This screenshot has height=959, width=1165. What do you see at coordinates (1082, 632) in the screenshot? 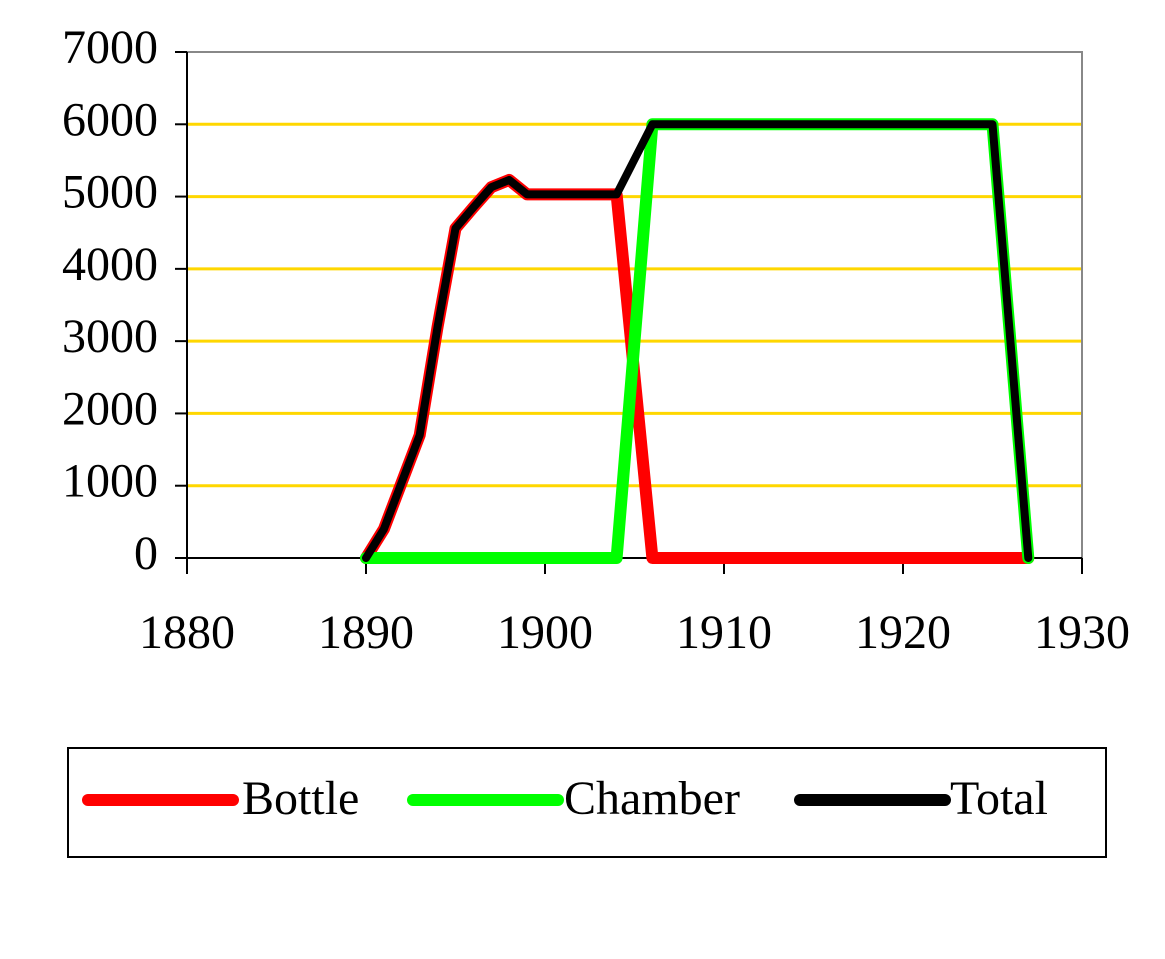
I see `x-tick-label: 1930` at bounding box center [1082, 632].